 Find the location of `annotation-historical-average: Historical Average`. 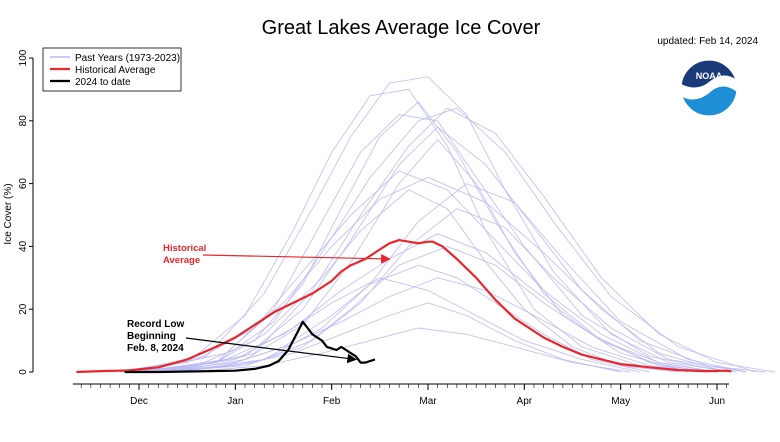

annotation-historical-average: Historical Average is located at coordinates (277, 254).